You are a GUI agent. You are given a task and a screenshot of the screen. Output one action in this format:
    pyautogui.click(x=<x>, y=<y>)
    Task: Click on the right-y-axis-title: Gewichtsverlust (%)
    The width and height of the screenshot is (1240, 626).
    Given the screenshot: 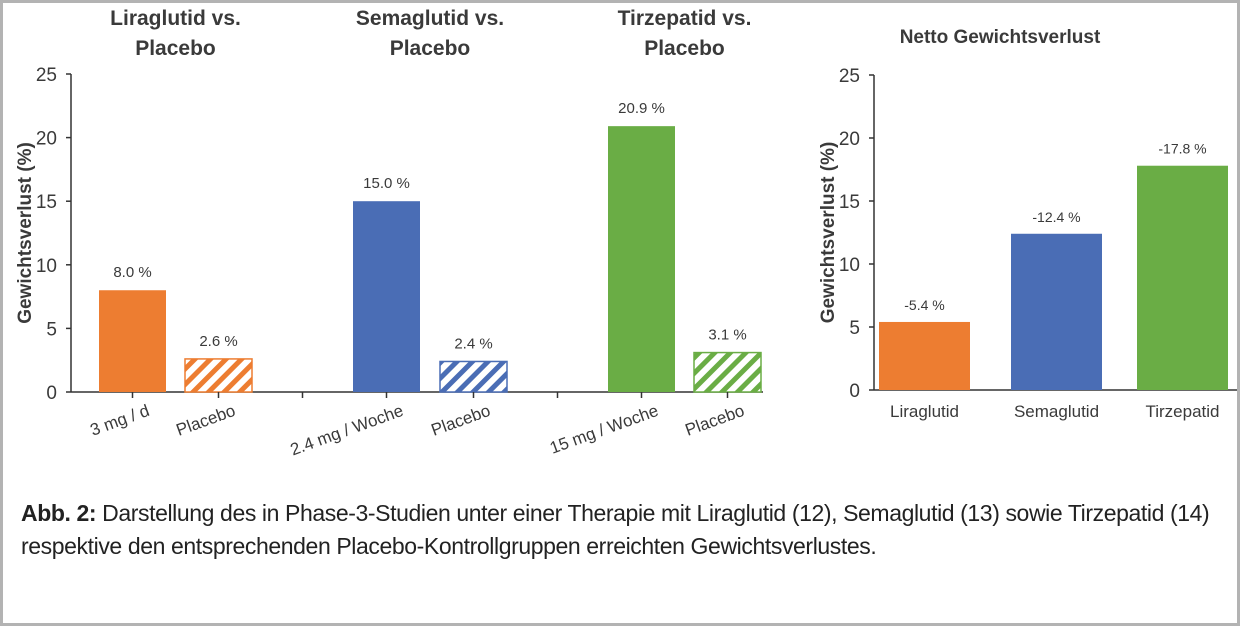 What is the action you would take?
    pyautogui.click(x=828, y=233)
    